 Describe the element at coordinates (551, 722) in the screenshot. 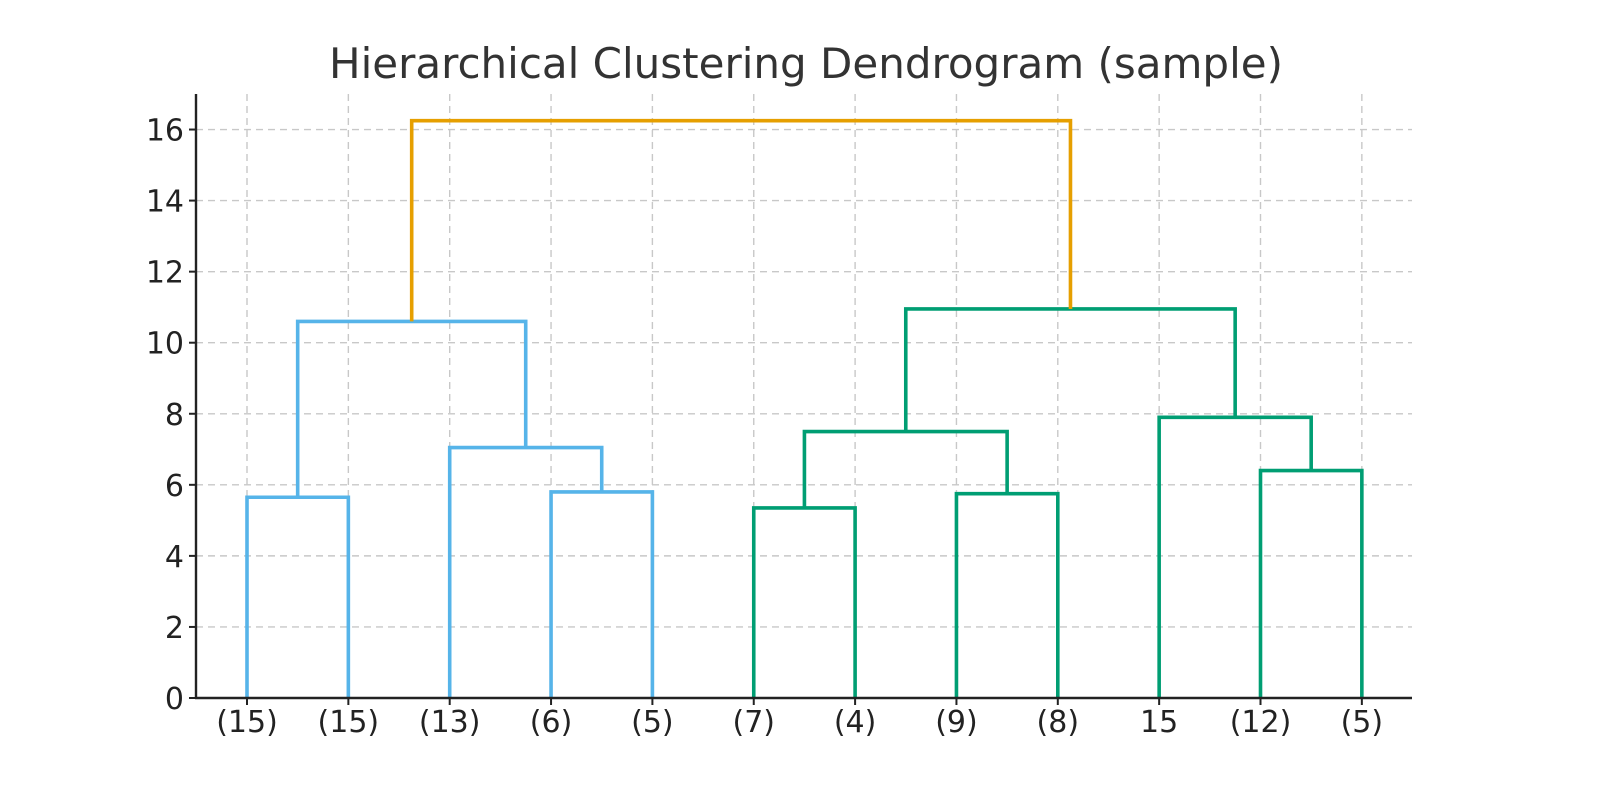

I see `leaf-label: (6)` at that location.